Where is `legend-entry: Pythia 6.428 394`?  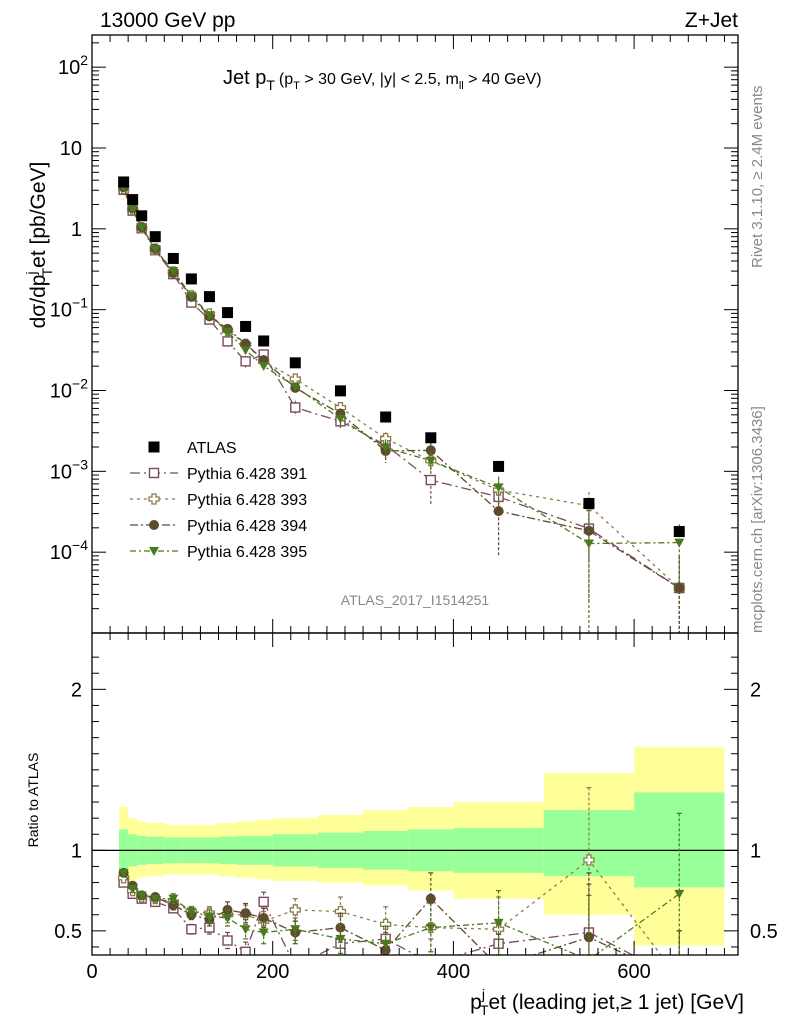 legend-entry: Pythia 6.428 394 is located at coordinates (218, 526).